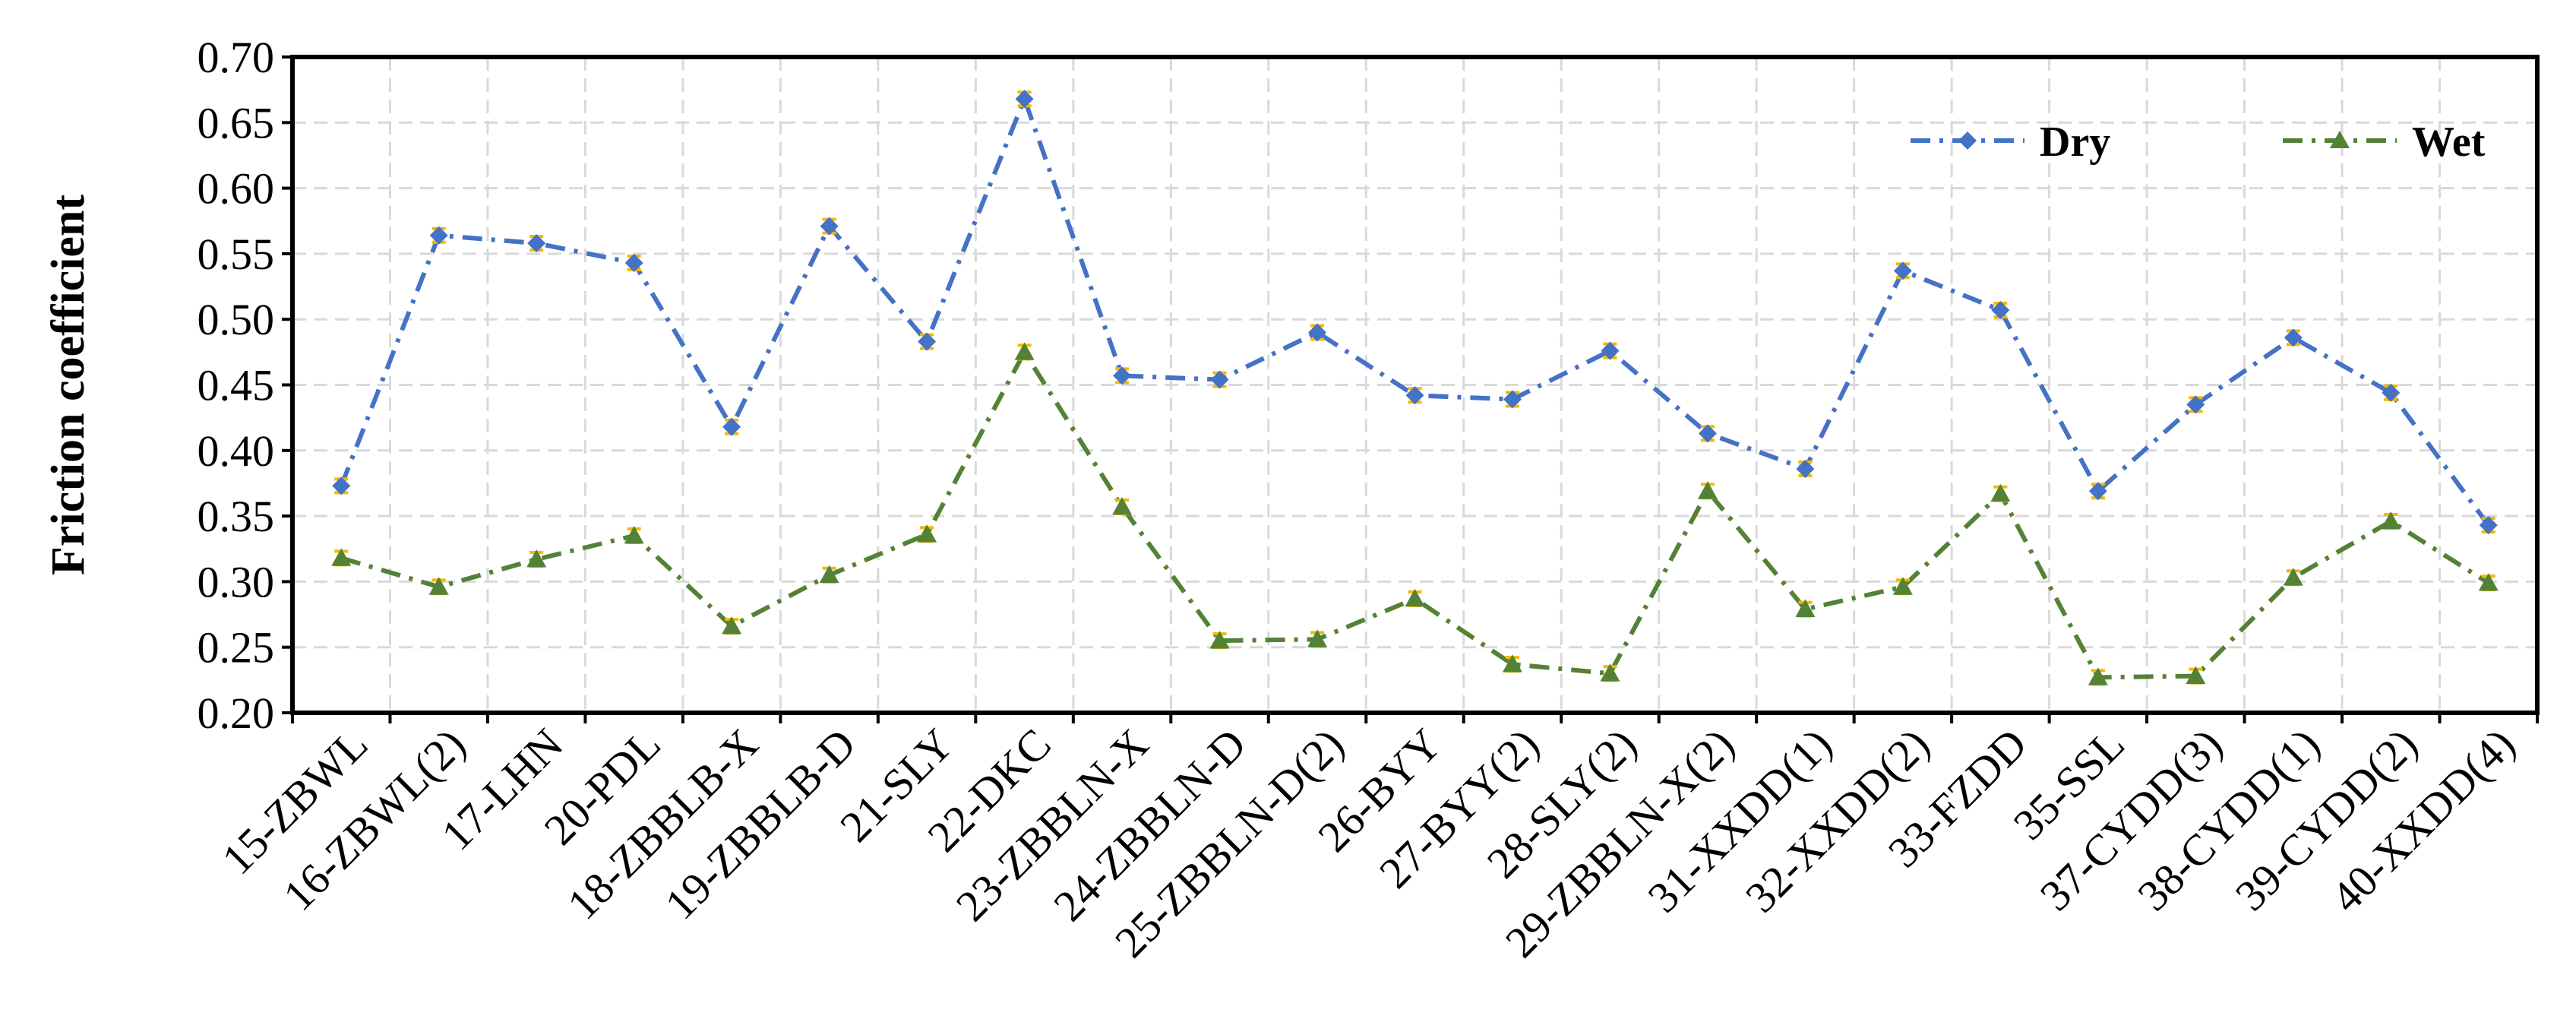  Describe the element at coordinates (236, 516) in the screenshot. I see `y-tick-label: 0.35` at that location.